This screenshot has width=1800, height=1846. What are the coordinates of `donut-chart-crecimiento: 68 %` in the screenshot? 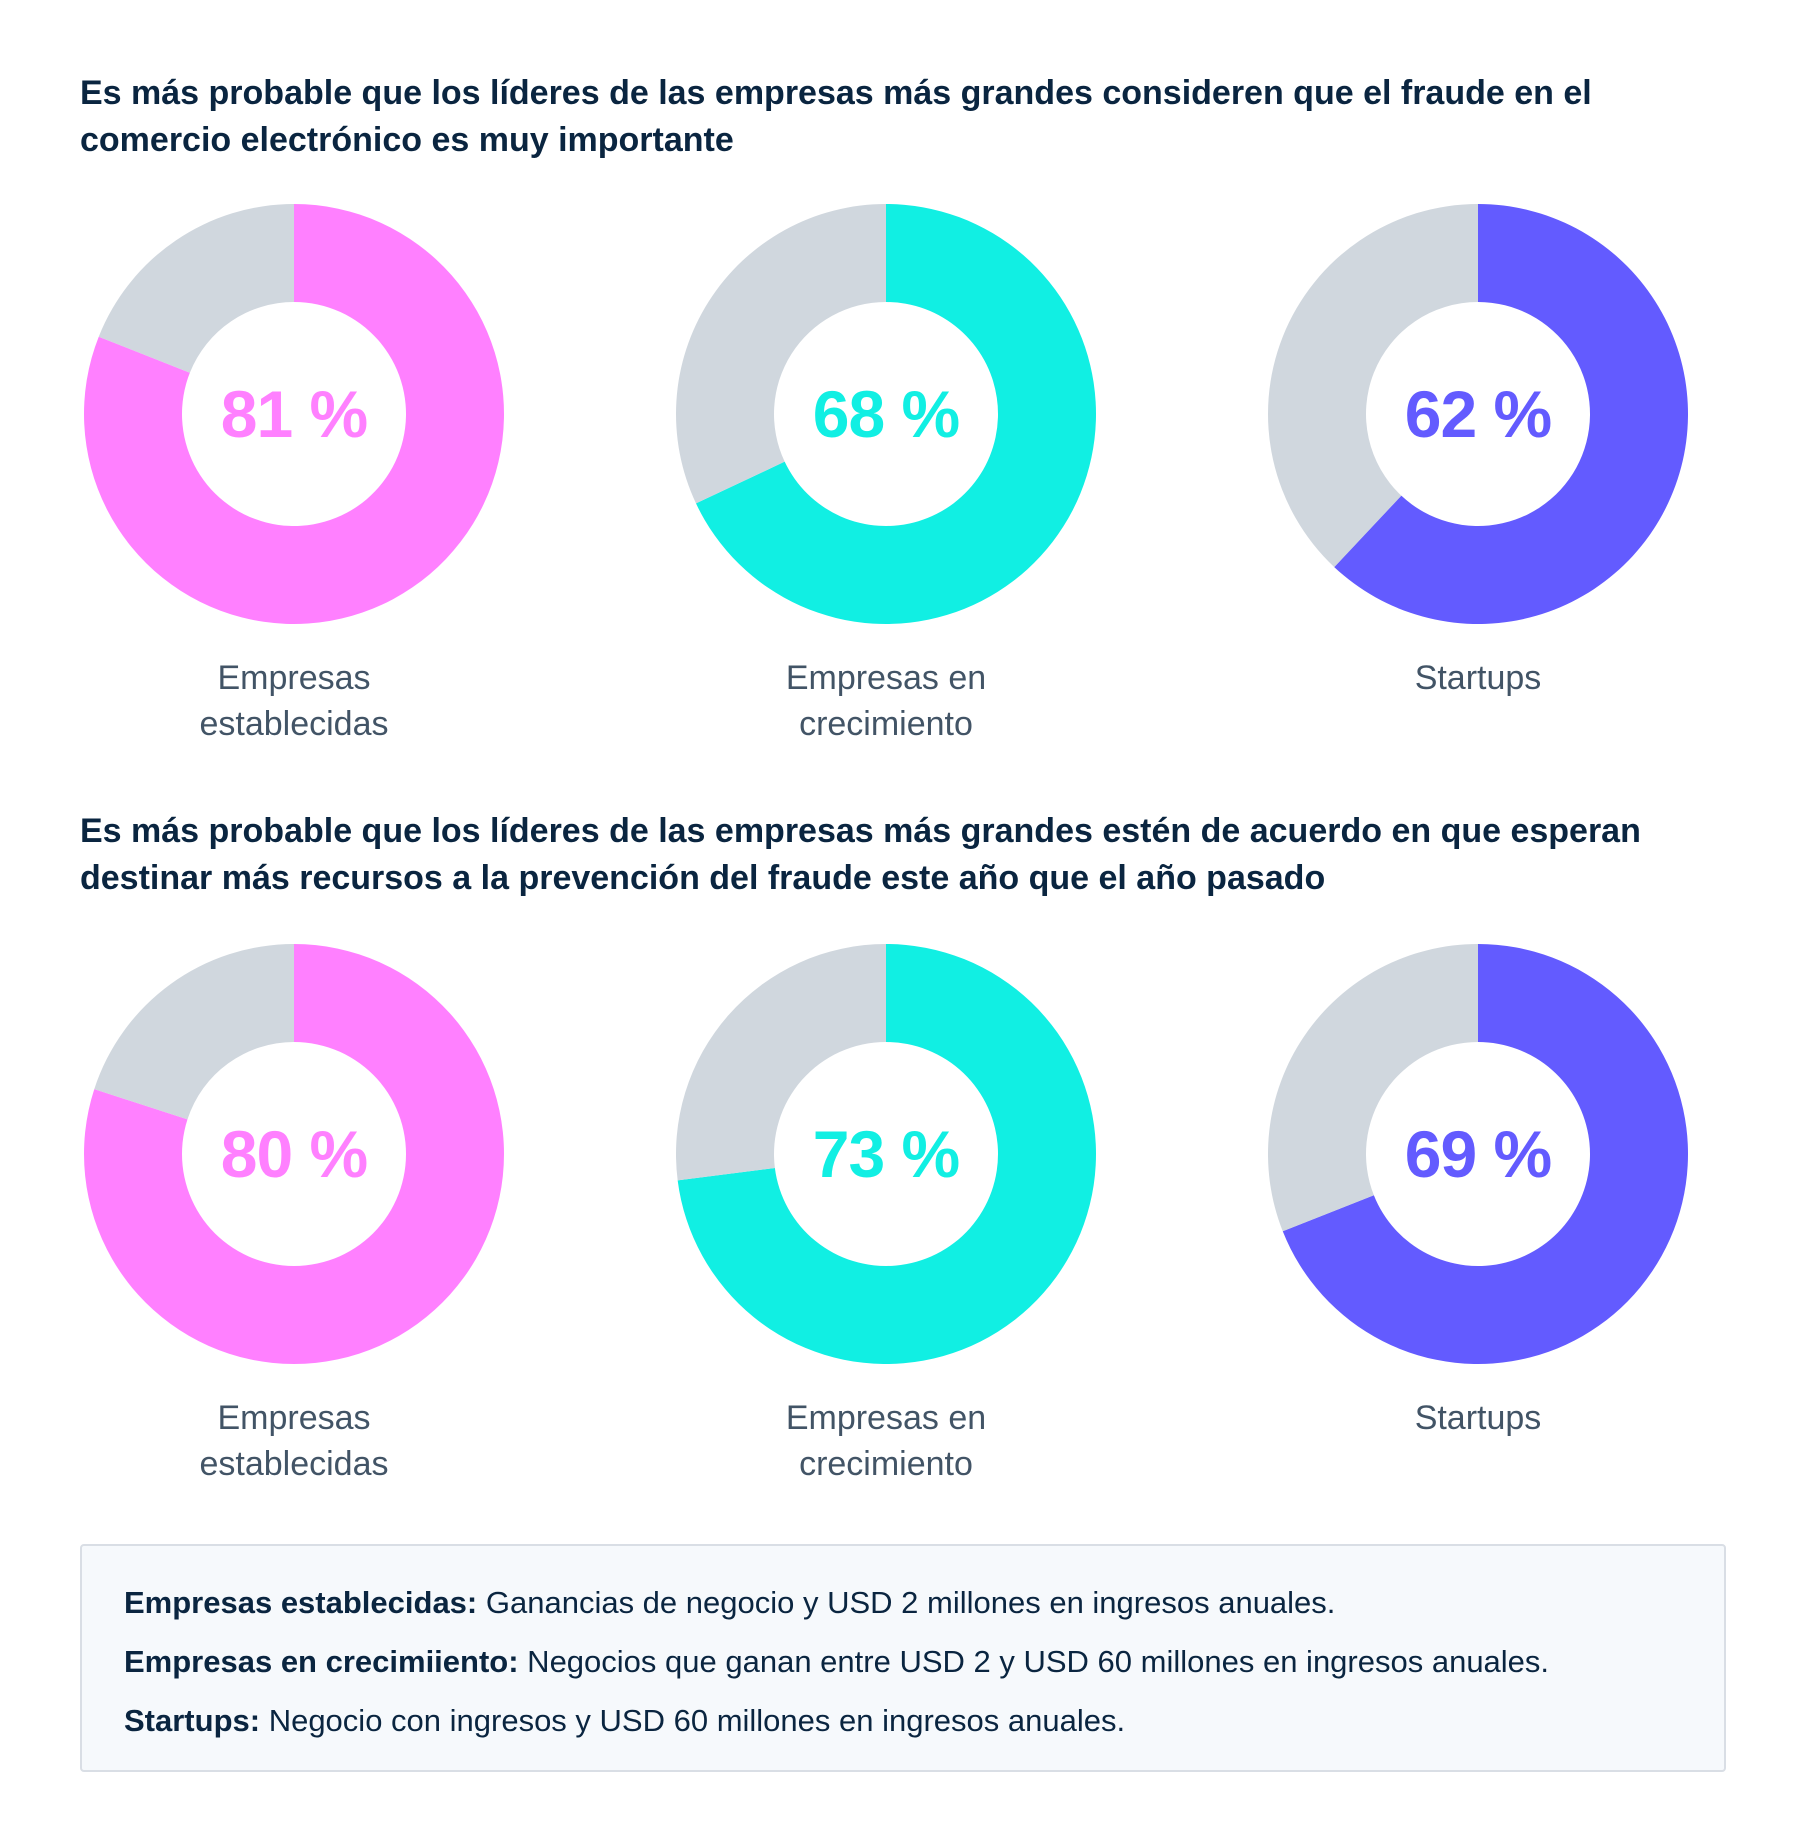 It's located at (886, 414).